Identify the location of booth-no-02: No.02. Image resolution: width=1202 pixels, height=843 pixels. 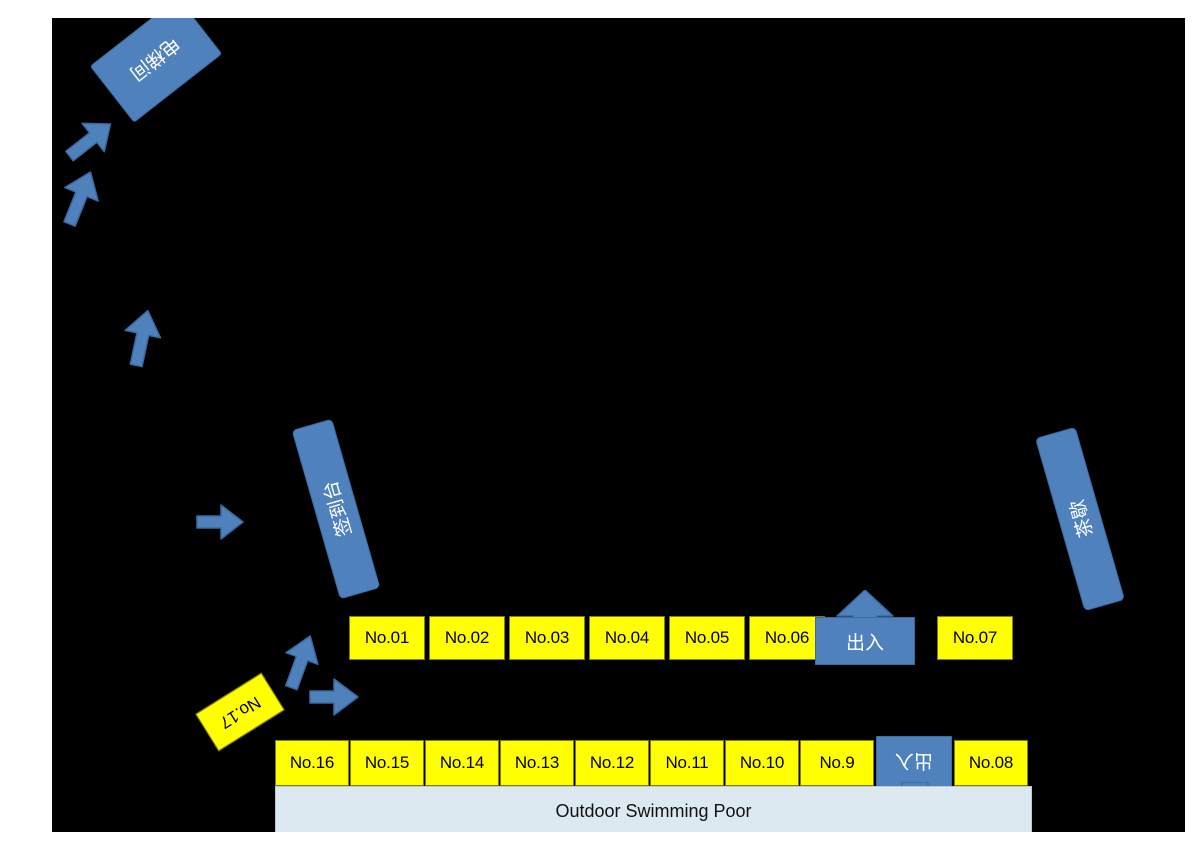
(467, 638).